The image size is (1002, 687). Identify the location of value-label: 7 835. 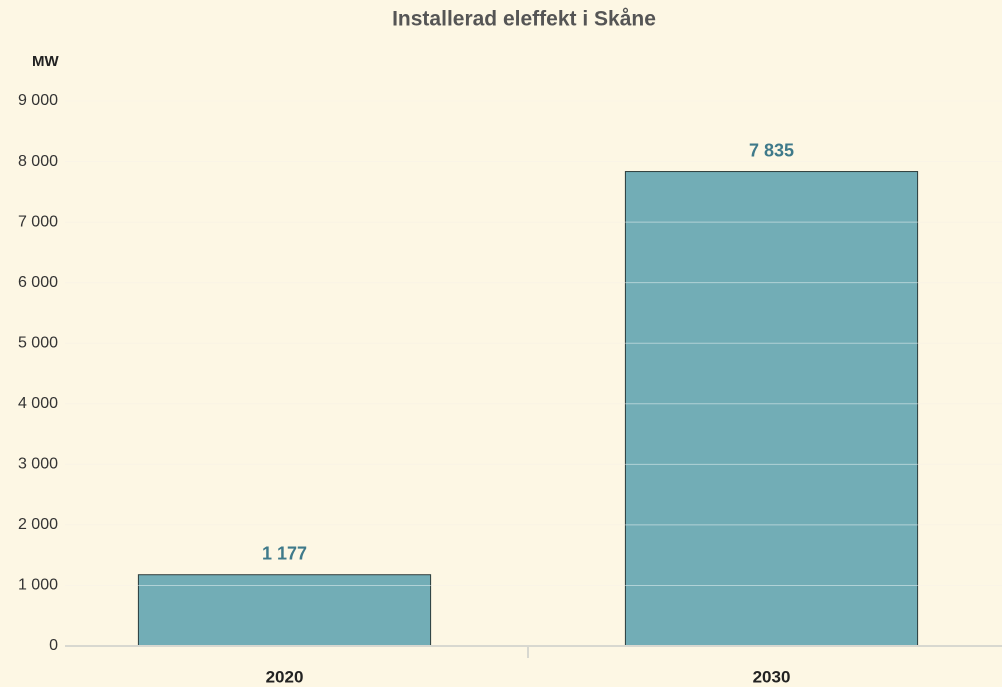
(771, 150).